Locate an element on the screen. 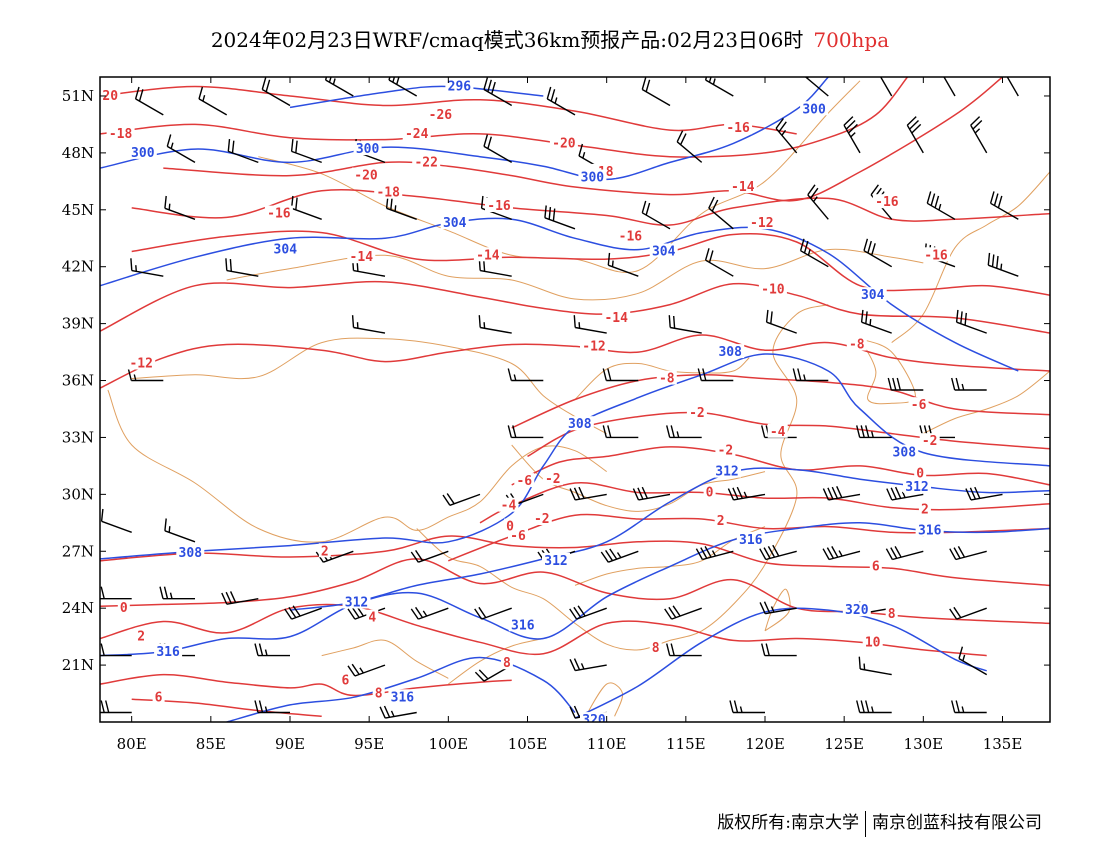 The image size is (1100, 850). temperature-label: -2 is located at coordinates (697, 413).